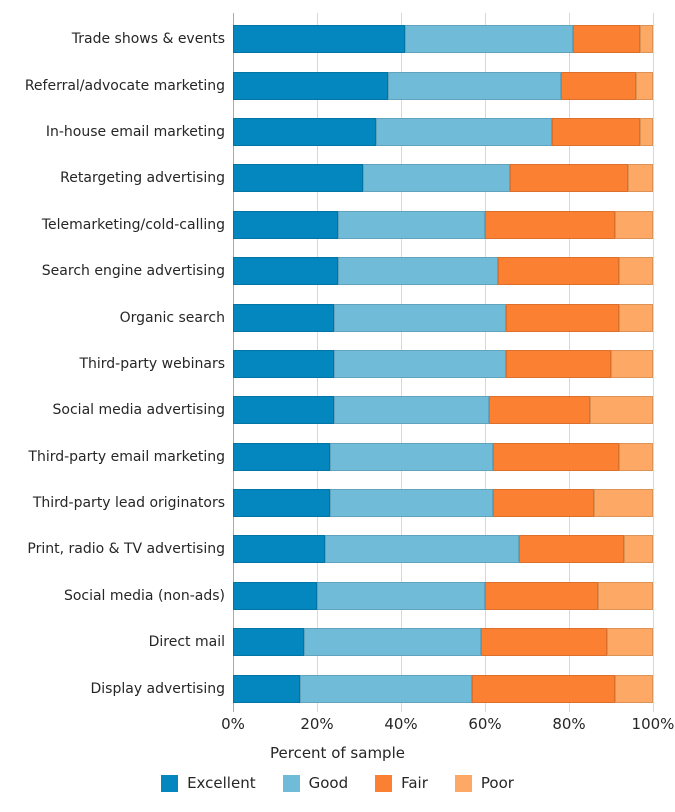 The height and width of the screenshot is (812, 675). I want to click on category-label: Direct mail, so click(186, 642).